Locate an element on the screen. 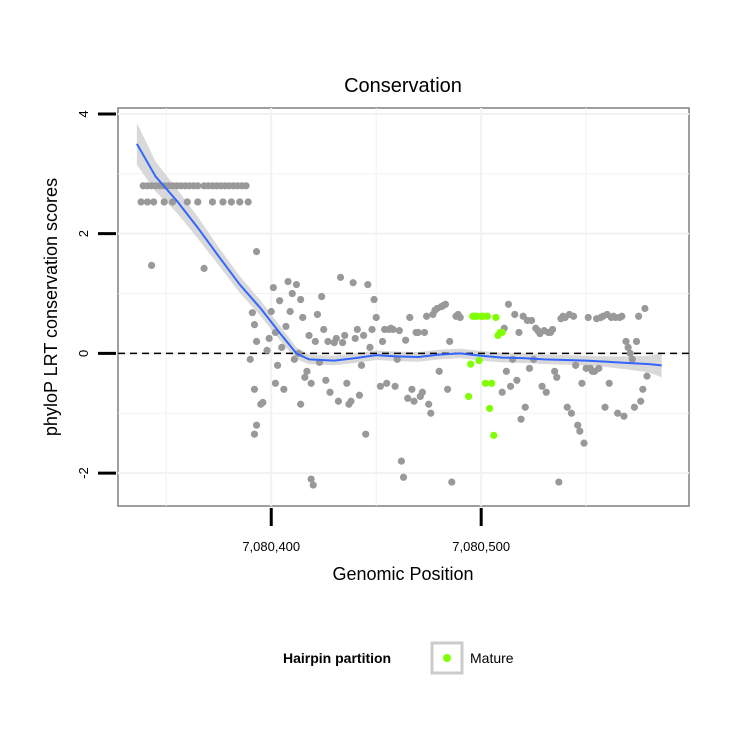 Image resolution: width=750 pixels, height=750 pixels. y-tick-label: -2 is located at coordinates (83, 473).